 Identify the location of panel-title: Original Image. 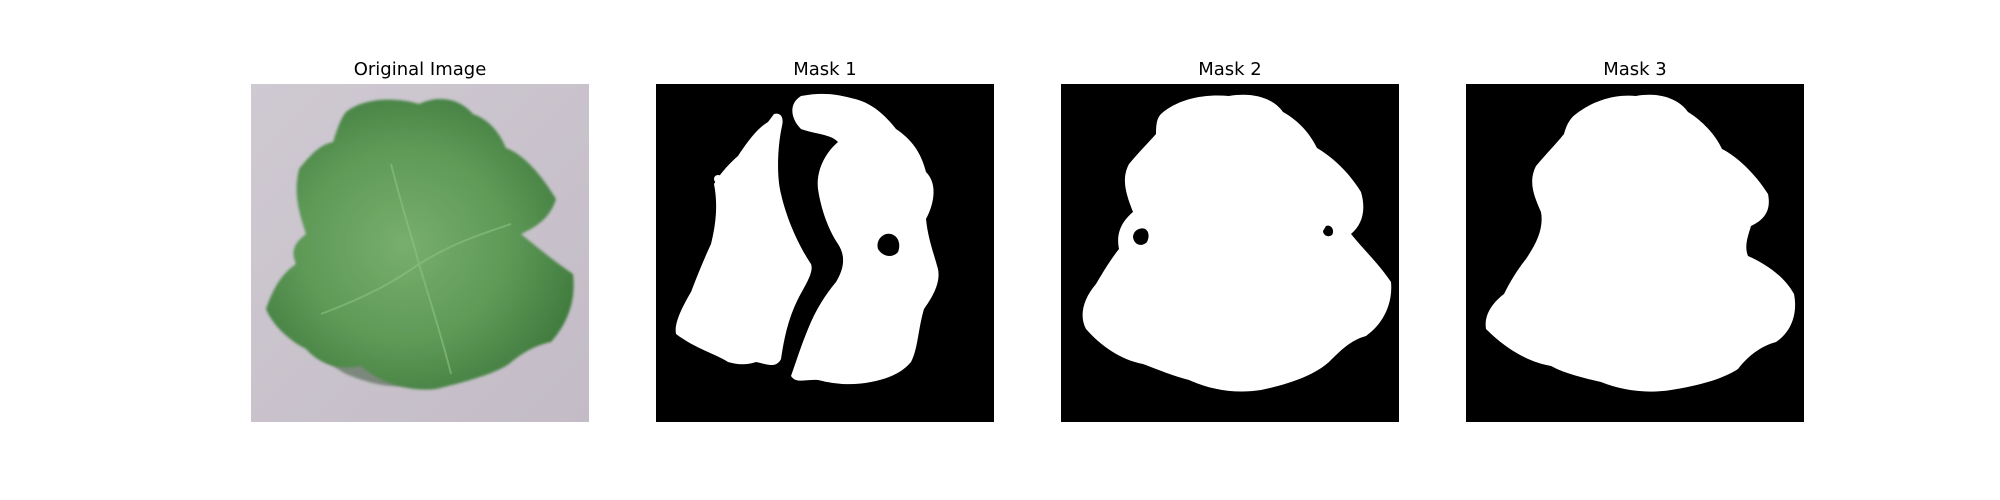
(420, 69).